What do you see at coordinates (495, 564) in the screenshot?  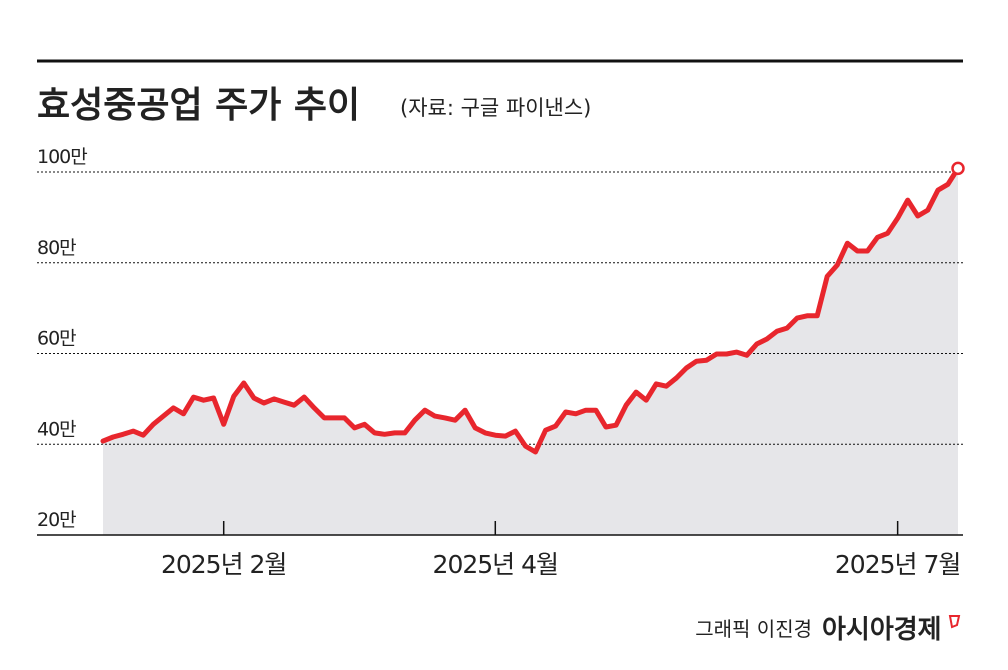 I see `x-tick-label: 2025년 4월` at bounding box center [495, 564].